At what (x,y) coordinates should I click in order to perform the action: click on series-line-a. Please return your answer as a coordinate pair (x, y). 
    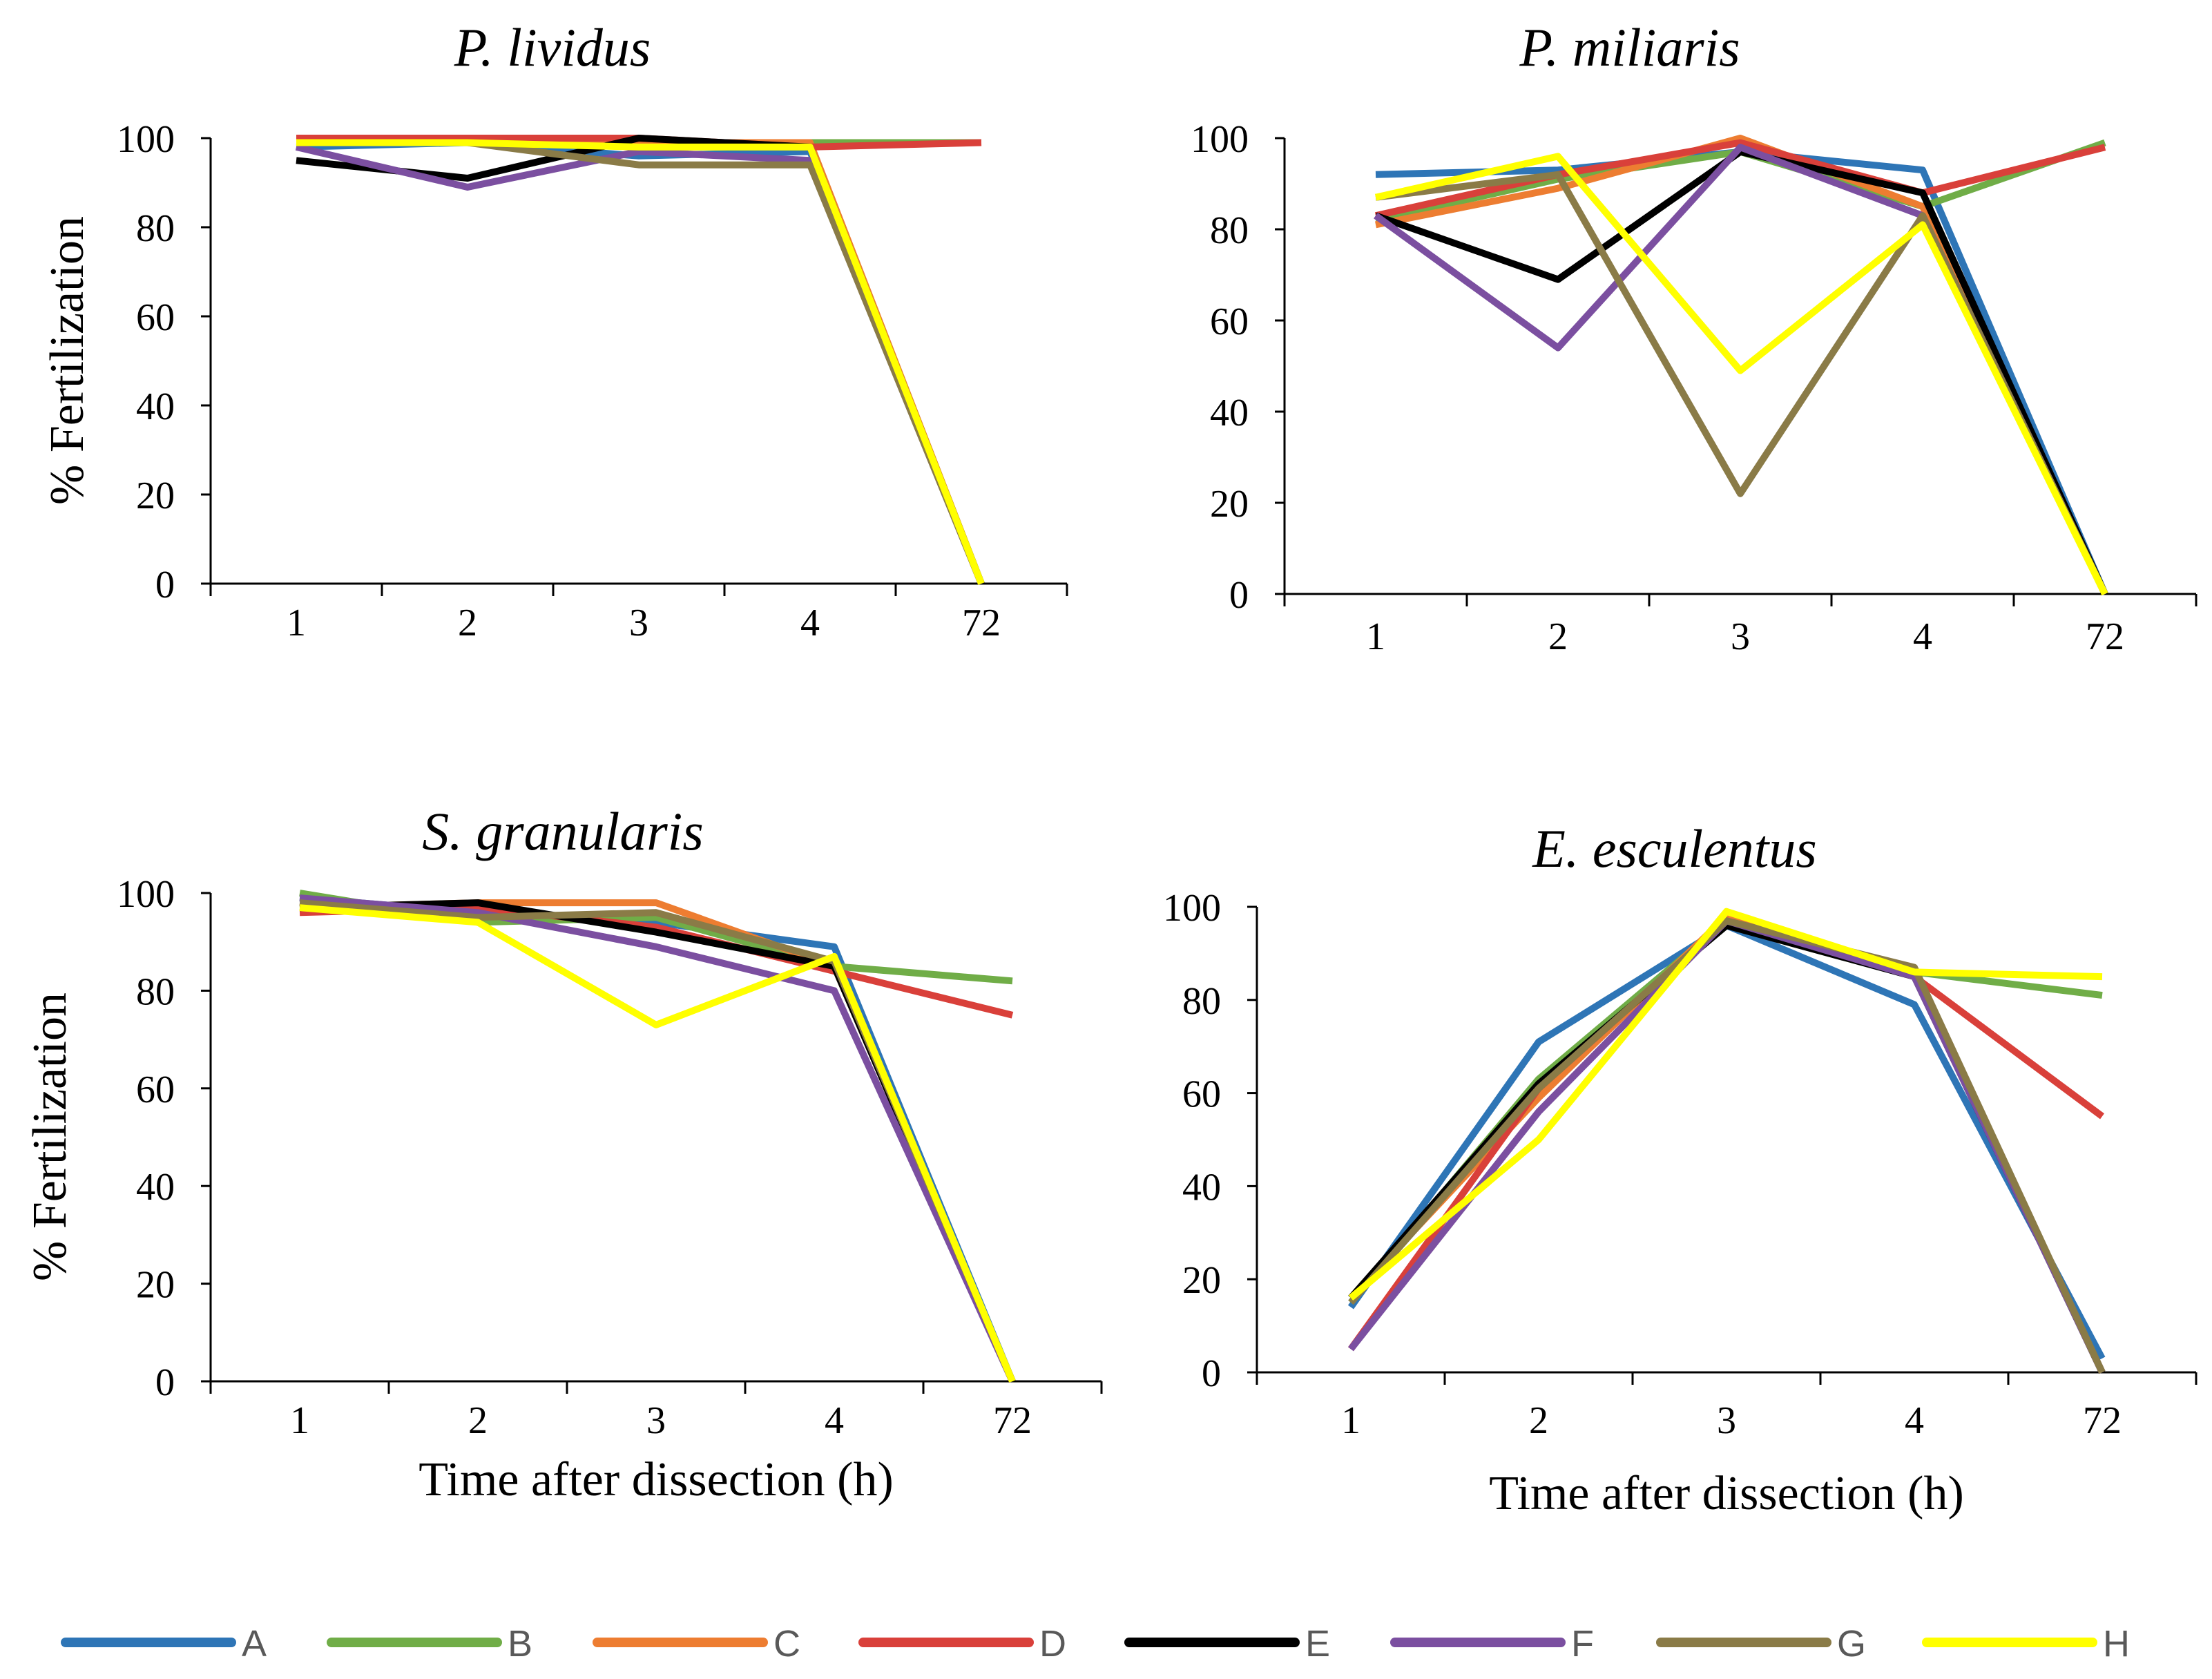
    Looking at the image, I should click on (640, 362).